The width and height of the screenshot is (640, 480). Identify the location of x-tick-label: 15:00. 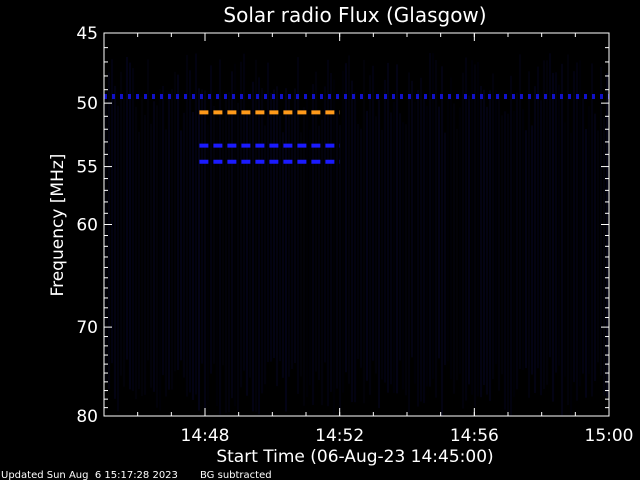
(609, 436).